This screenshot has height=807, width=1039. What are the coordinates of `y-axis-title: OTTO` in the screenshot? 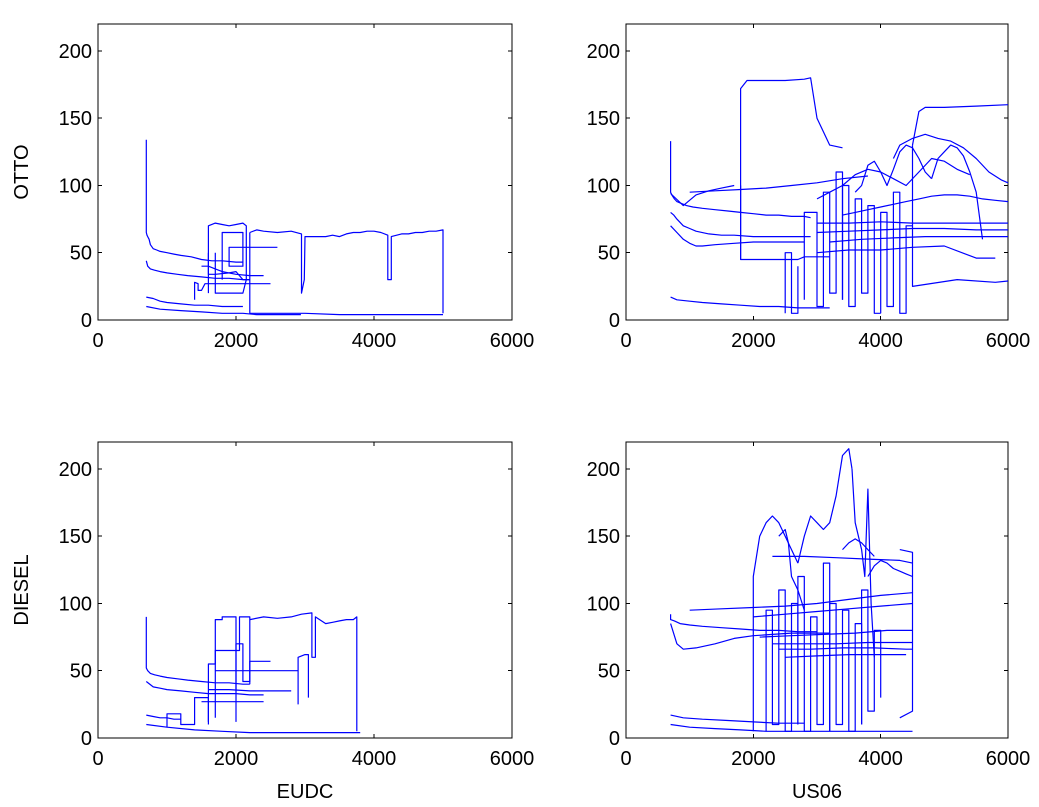 It's located at (22, 171).